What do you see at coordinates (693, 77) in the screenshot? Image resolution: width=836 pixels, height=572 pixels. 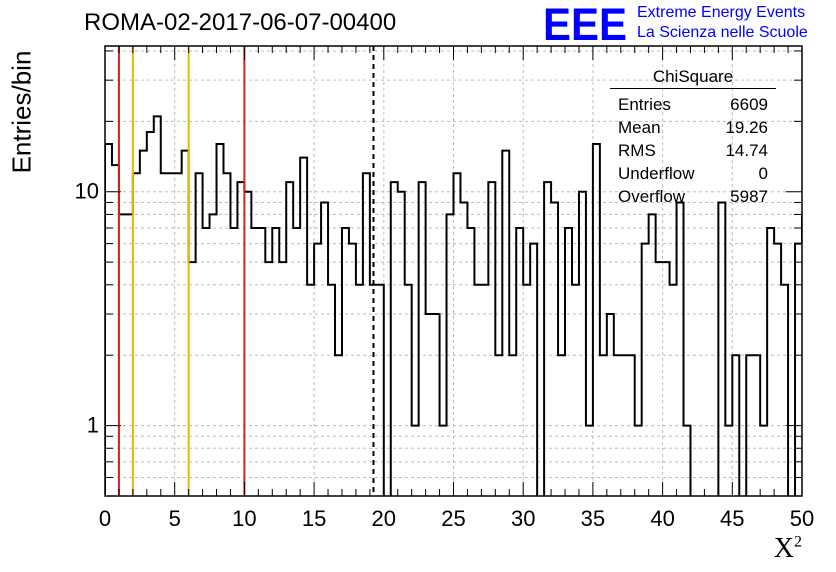 I see `stats-box-title: ChiSquare` at bounding box center [693, 77].